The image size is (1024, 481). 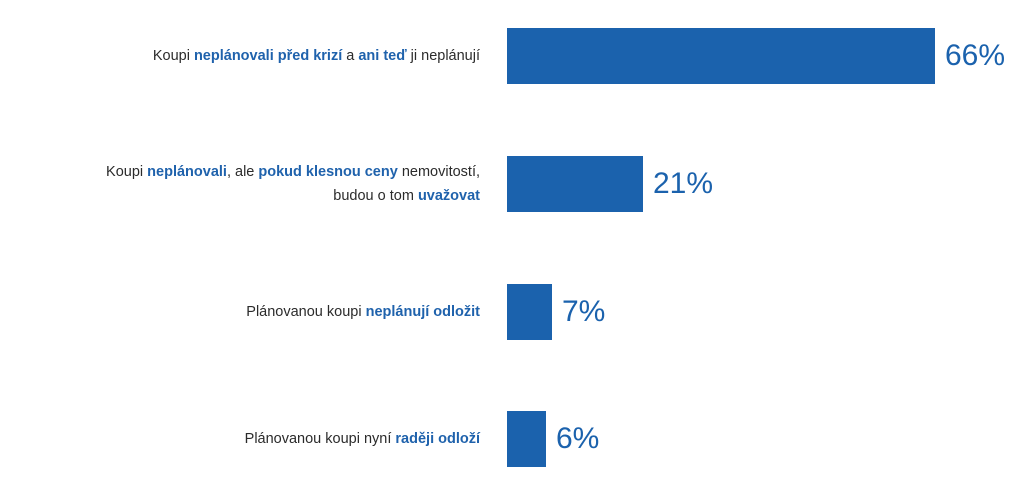 I want to click on category-label-line: budou o tom uvažovat, so click(x=245, y=196).